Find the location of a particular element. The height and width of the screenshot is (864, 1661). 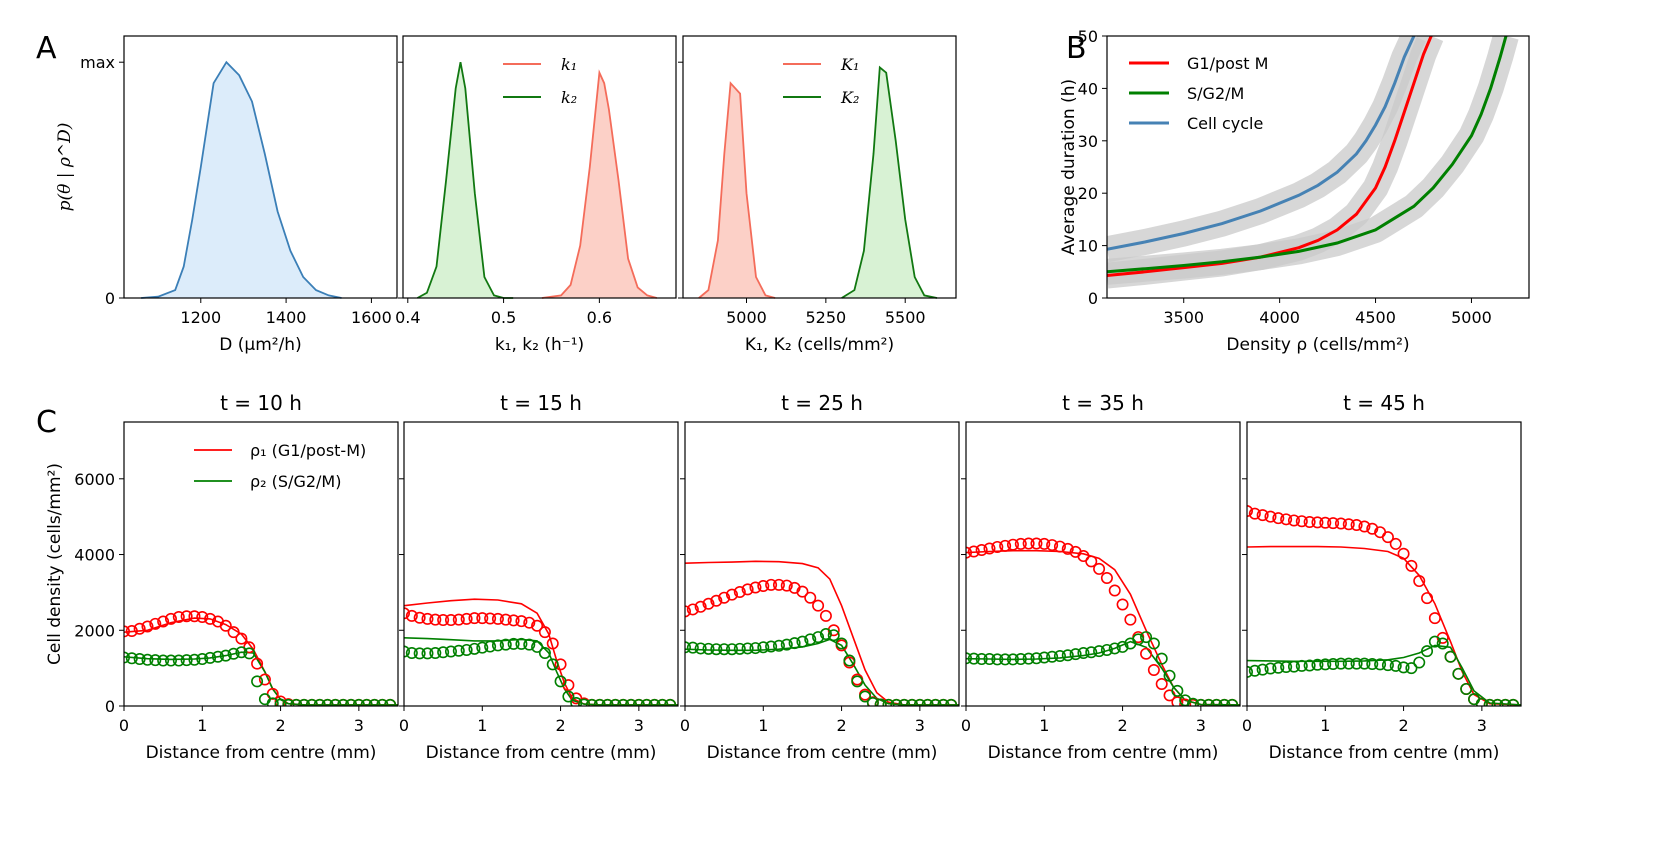

c5-title: t = 45 h is located at coordinates (1384, 403).